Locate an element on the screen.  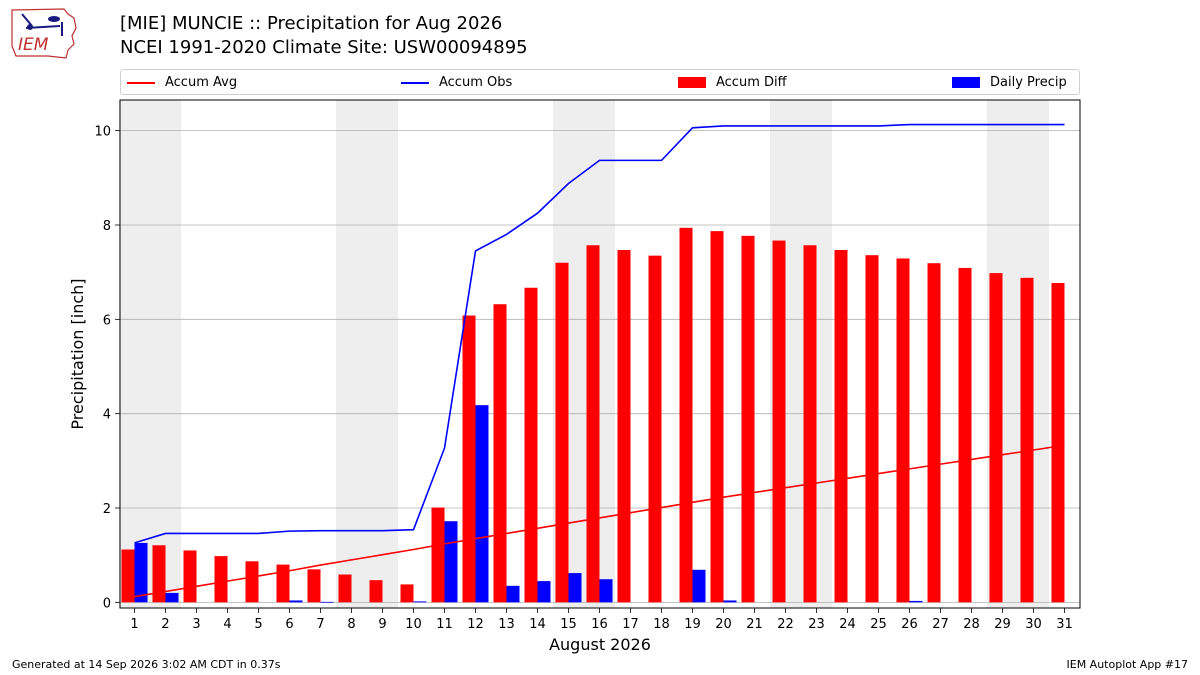
legend-label-accum-obs: Accum Obs is located at coordinates (476, 82).